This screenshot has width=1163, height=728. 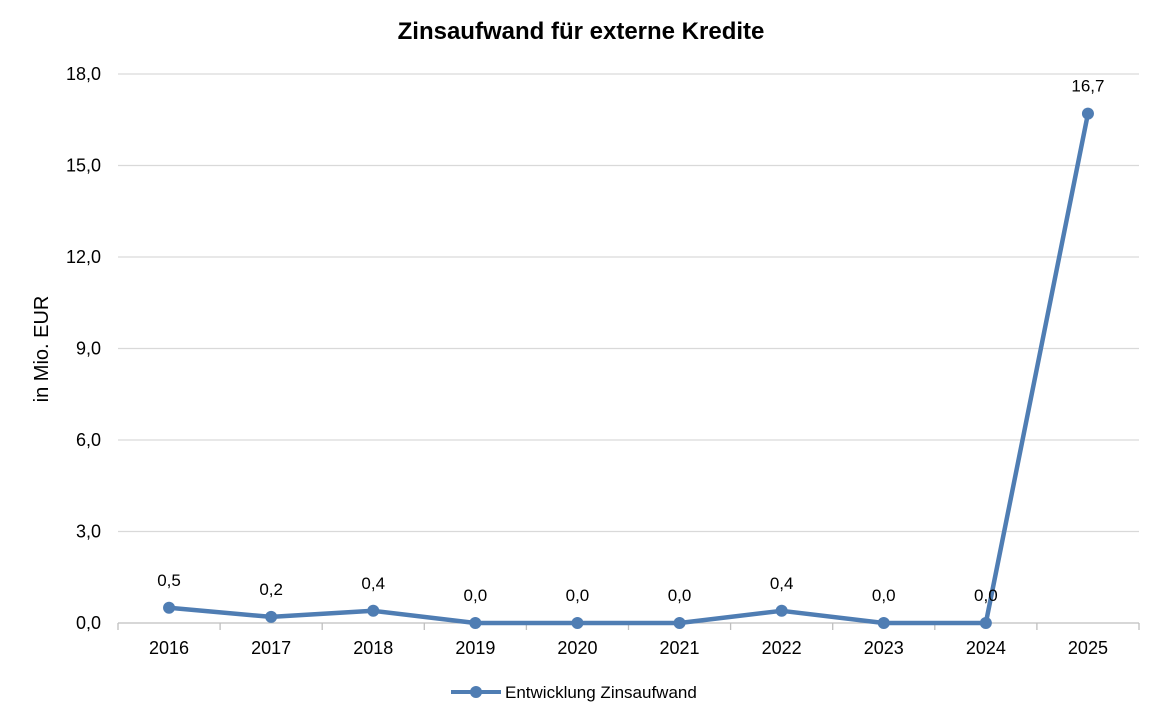 I want to click on x-tick-label: 2022, so click(x=782, y=648).